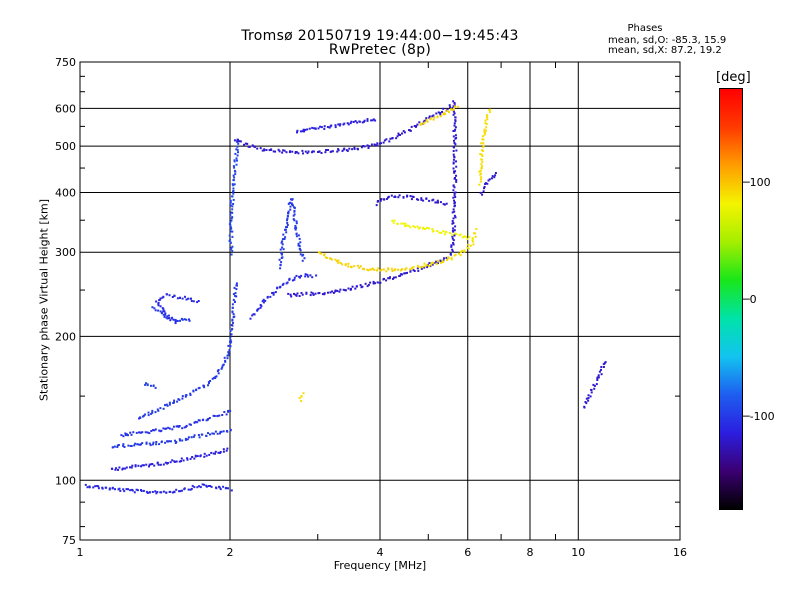 This screenshot has width=800, height=600. Describe the element at coordinates (65, 62) in the screenshot. I see `y-tick-label: 750` at that location.